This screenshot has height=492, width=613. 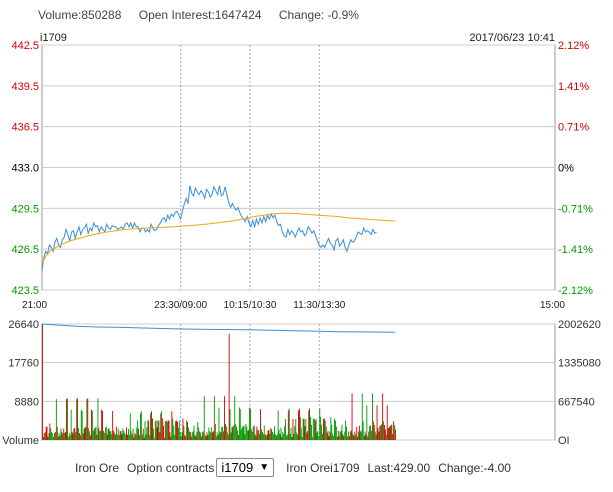 I want to click on price-change: Change:-4.00, so click(x=474, y=467).